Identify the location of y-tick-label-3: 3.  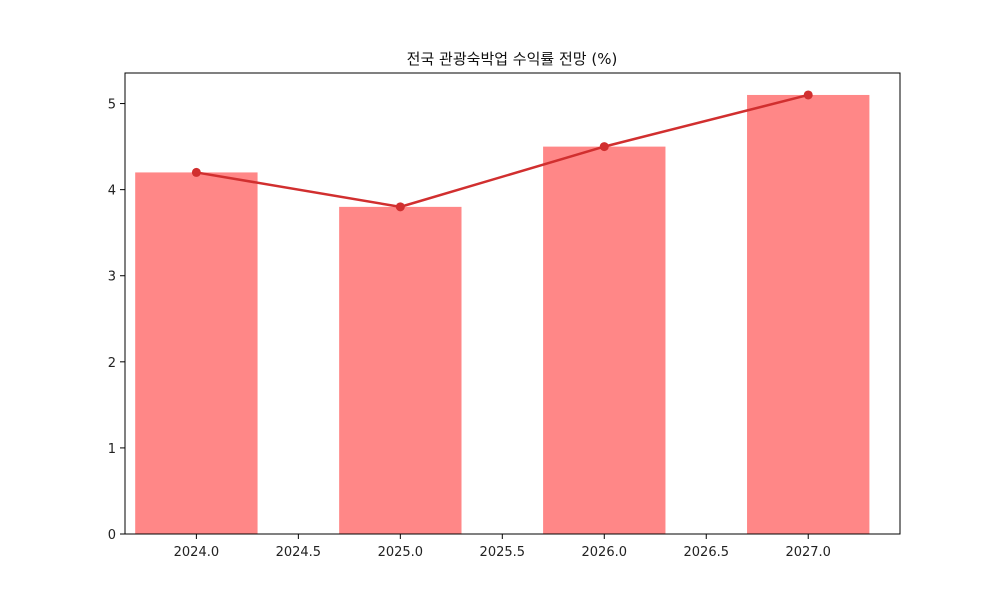
(112, 277).